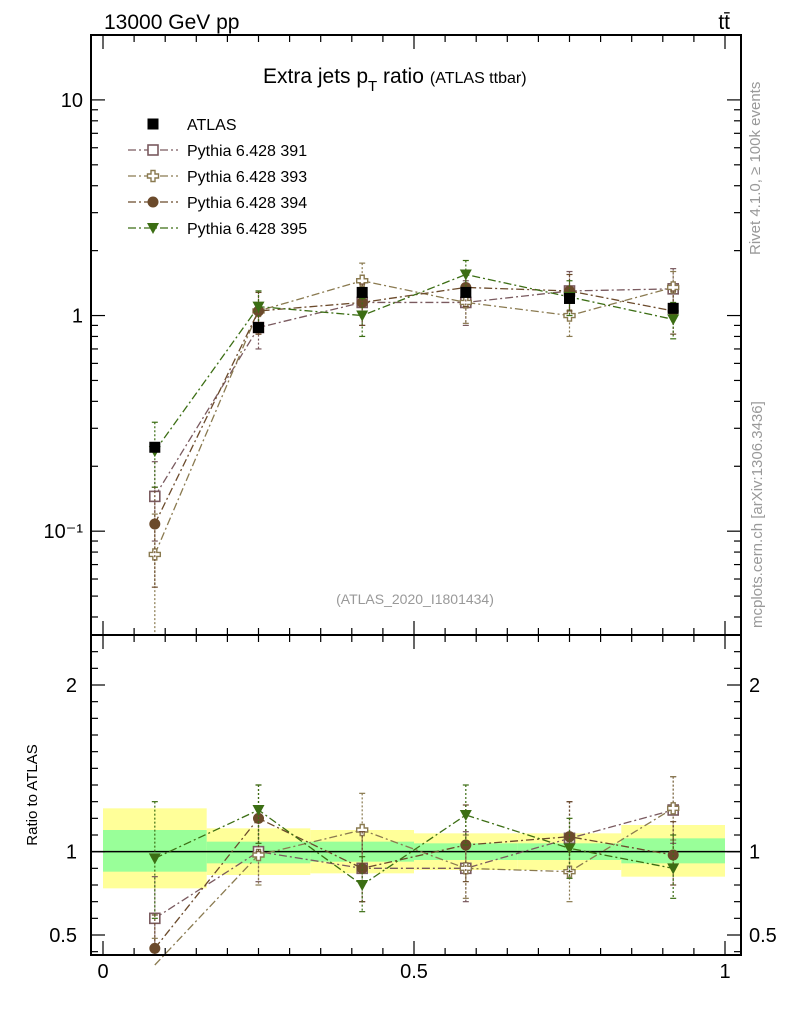 This screenshot has height=1024, width=786. I want to click on legend-label: Pythia 6.428 395, so click(247, 229).